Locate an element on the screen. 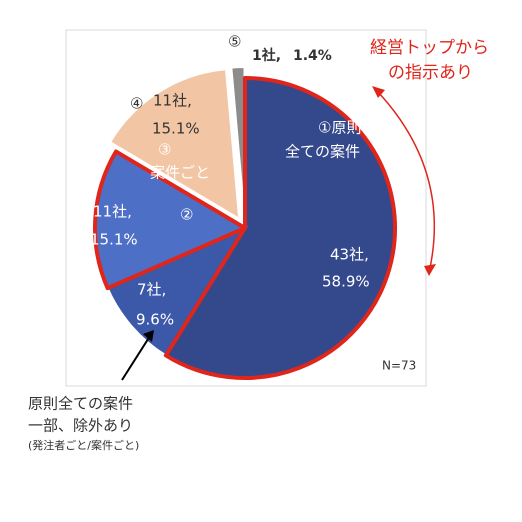 Image resolution: width=522 pixels, height=522 pixels. slice-name: (発注者ごと/案件ごと) is located at coordinates (83, 445).